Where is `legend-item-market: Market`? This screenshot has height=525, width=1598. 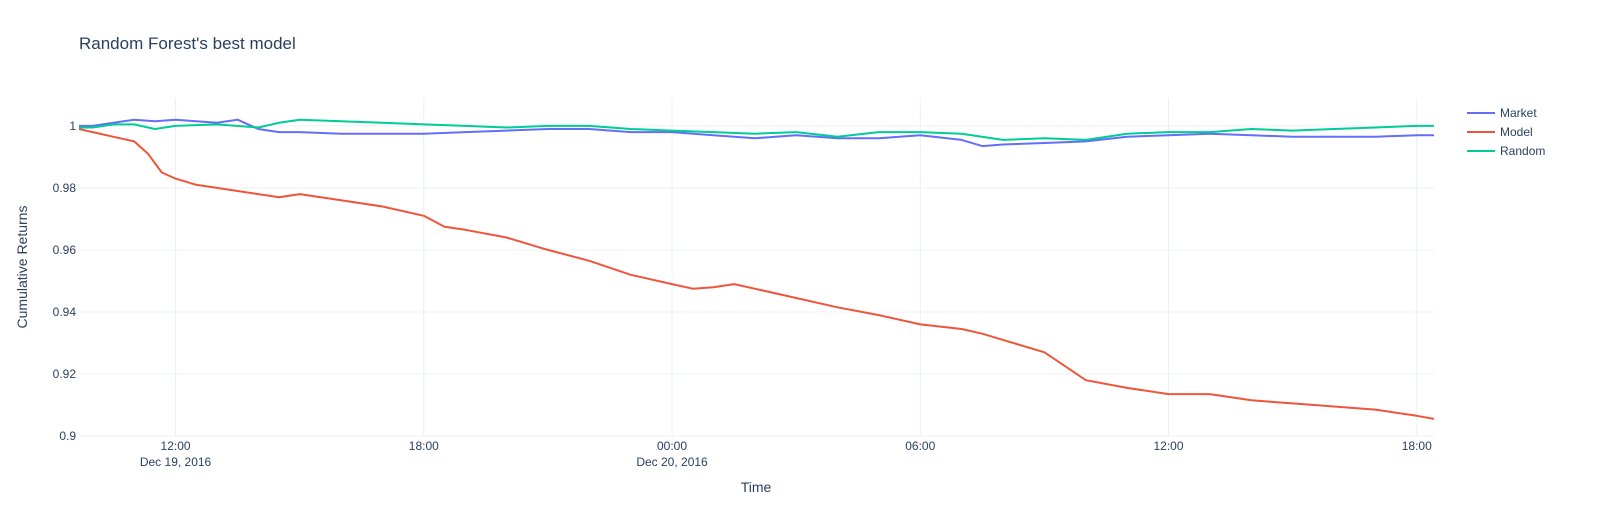
legend-item-market: Market is located at coordinates (1502, 113).